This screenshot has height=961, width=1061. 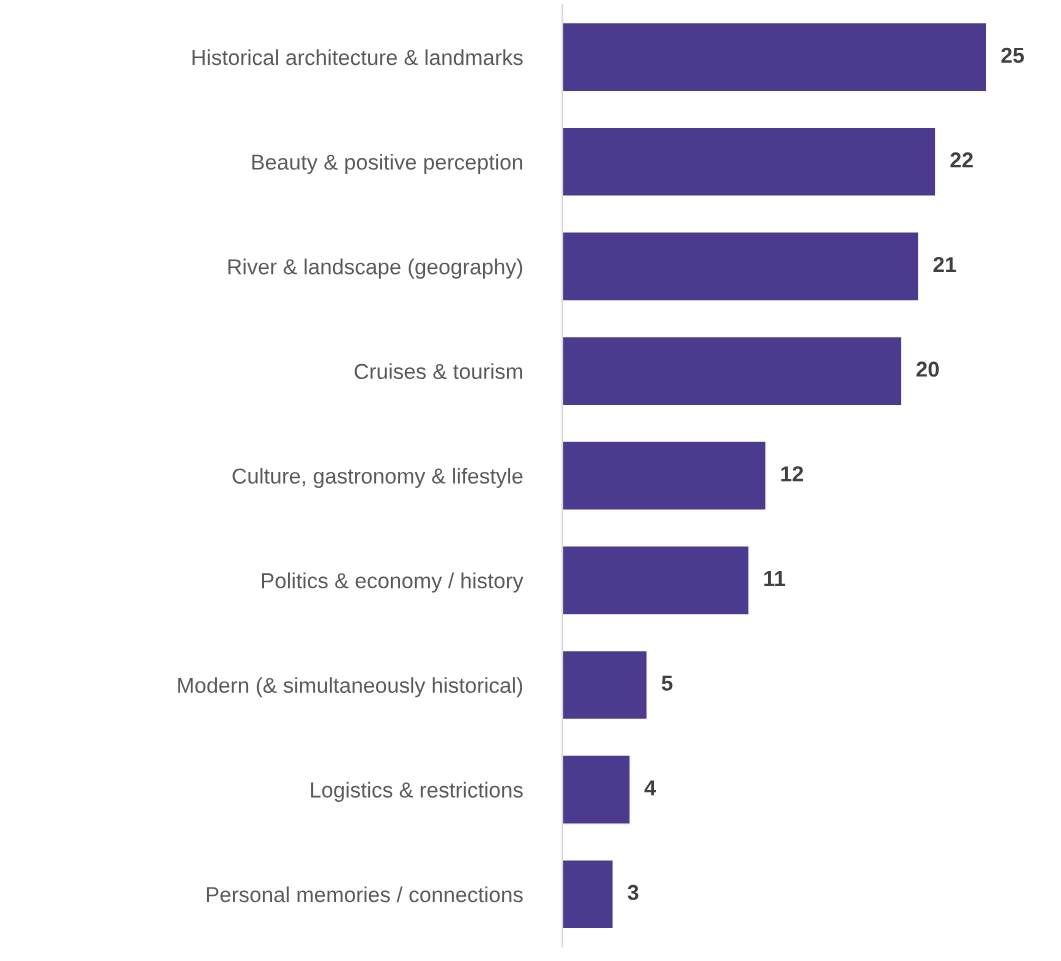 I want to click on data-label: 5, so click(x=667, y=683).